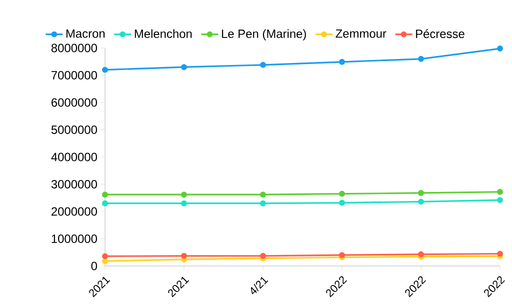 Image resolution: width=512 pixels, height=306 pixels. Describe the element at coordinates (74, 157) in the screenshot. I see `y-tick-label: 4000000` at that location.